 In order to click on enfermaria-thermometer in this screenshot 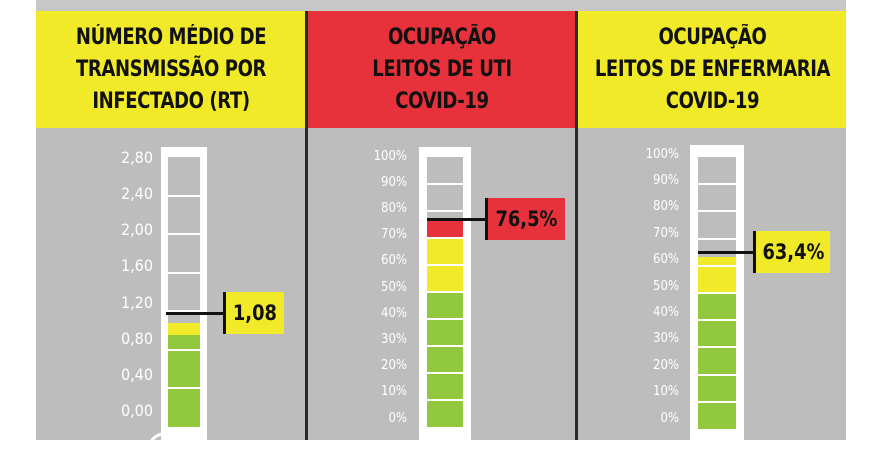, I will do `click(717, 296)`.